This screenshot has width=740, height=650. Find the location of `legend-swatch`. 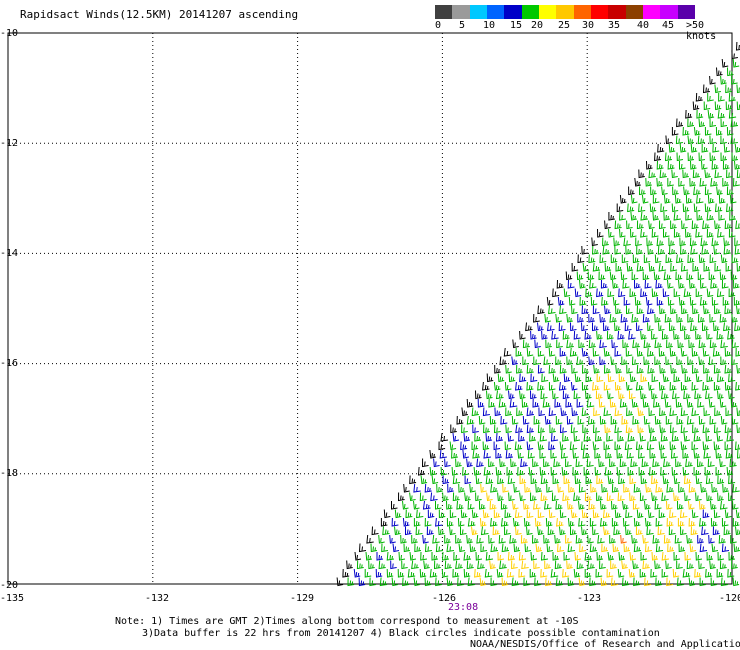

legend-swatch is located at coordinates (547, 12).